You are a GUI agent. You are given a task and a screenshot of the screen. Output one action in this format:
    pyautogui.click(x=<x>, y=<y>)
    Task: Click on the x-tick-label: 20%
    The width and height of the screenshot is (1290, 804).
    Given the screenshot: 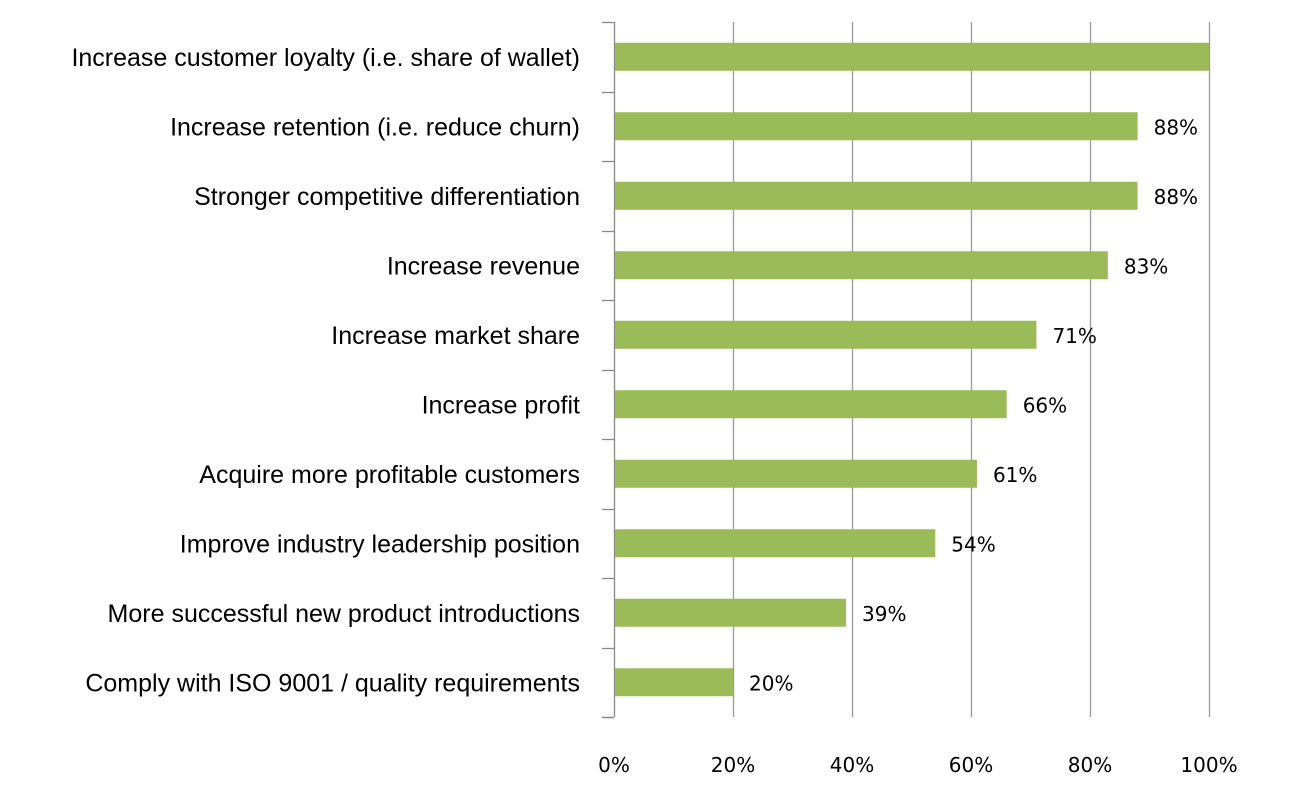 What is the action you would take?
    pyautogui.click(x=733, y=765)
    